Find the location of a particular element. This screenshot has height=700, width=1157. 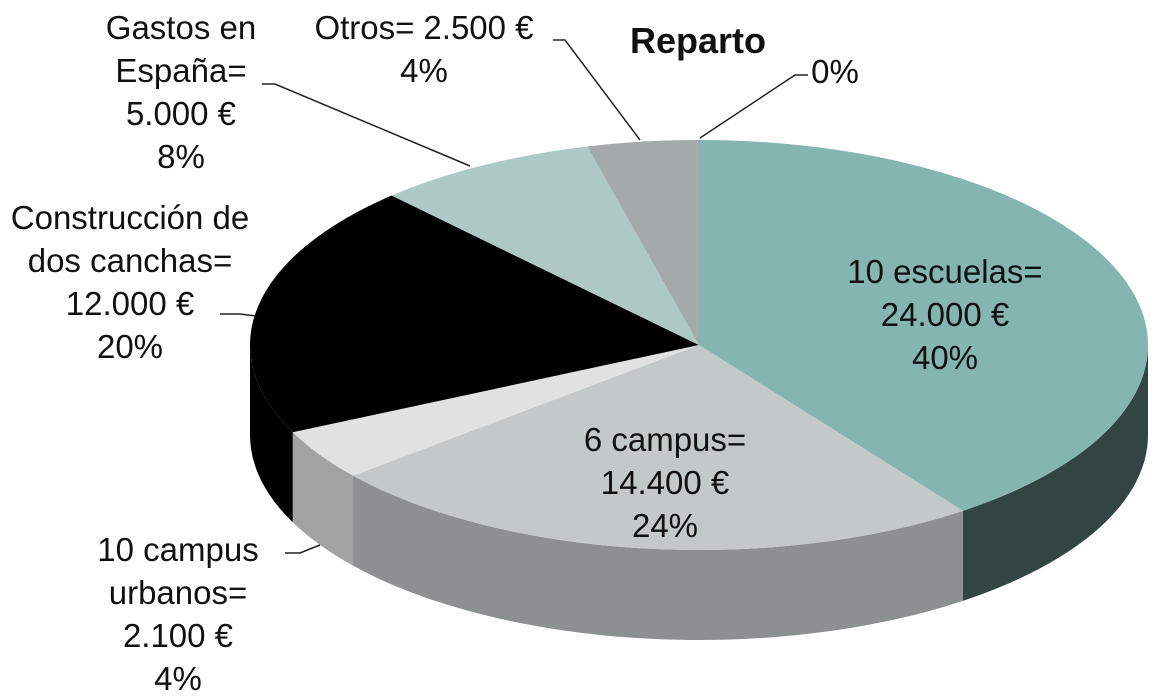

slice-label: 0% is located at coordinates (835, 71).